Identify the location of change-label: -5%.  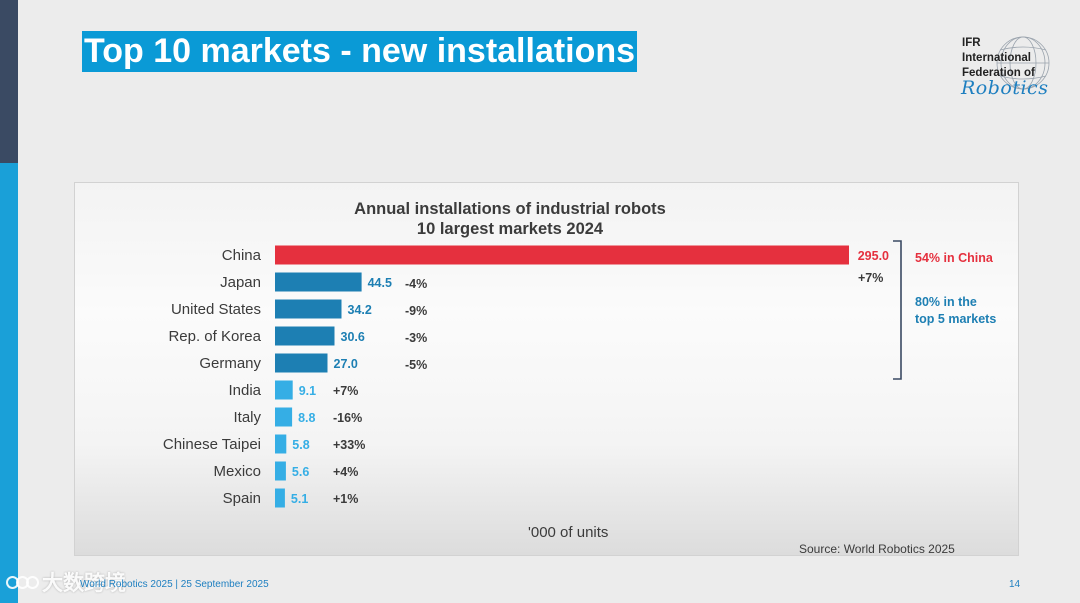
(416, 365).